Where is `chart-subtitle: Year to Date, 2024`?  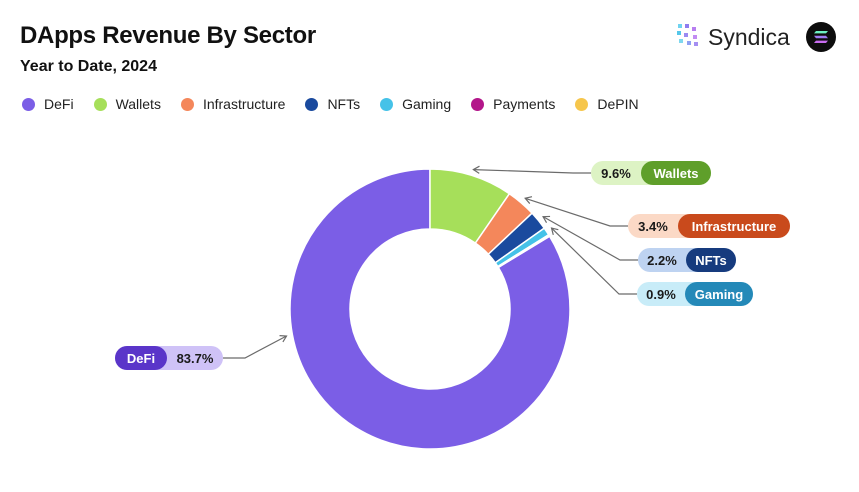 chart-subtitle: Year to Date, 2024 is located at coordinates (88, 66).